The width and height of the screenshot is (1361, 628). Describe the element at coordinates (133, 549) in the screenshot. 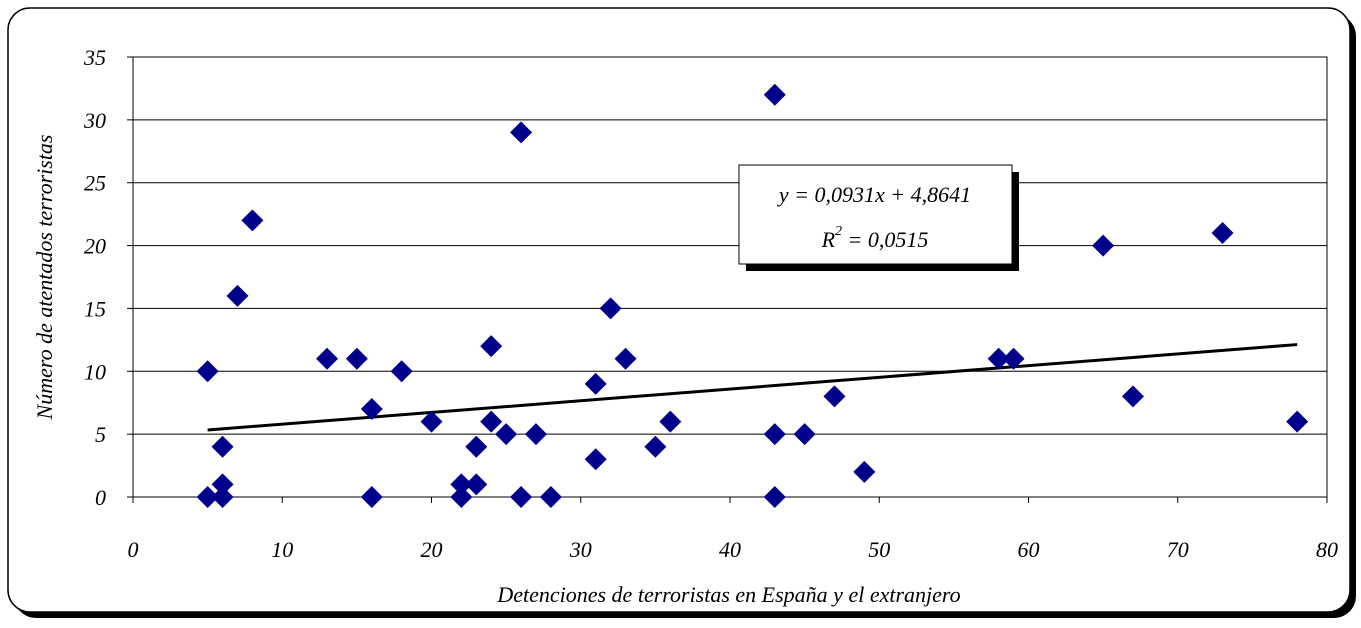

I see `x-tick-label: 0` at that location.